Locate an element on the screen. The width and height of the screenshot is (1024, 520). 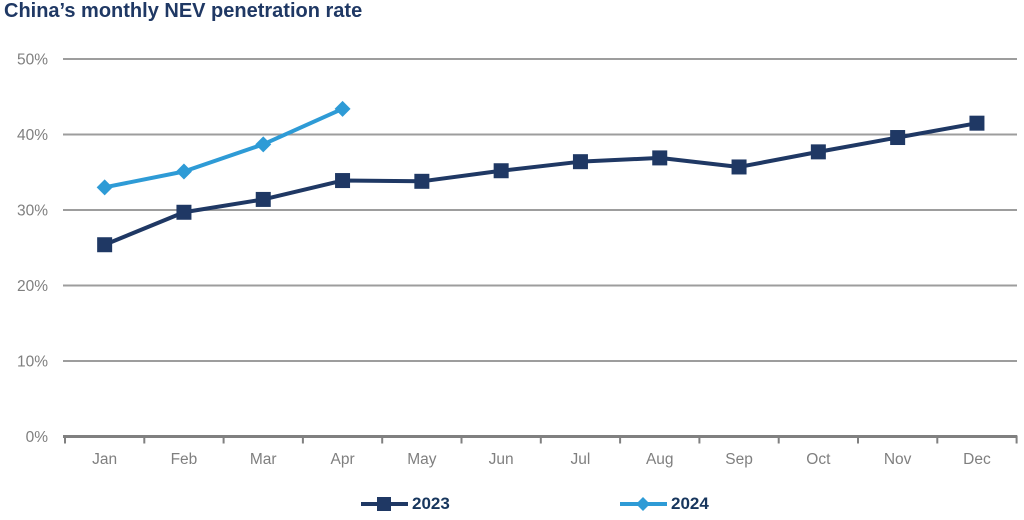
y-axis-label: 0% is located at coordinates (37, 437).